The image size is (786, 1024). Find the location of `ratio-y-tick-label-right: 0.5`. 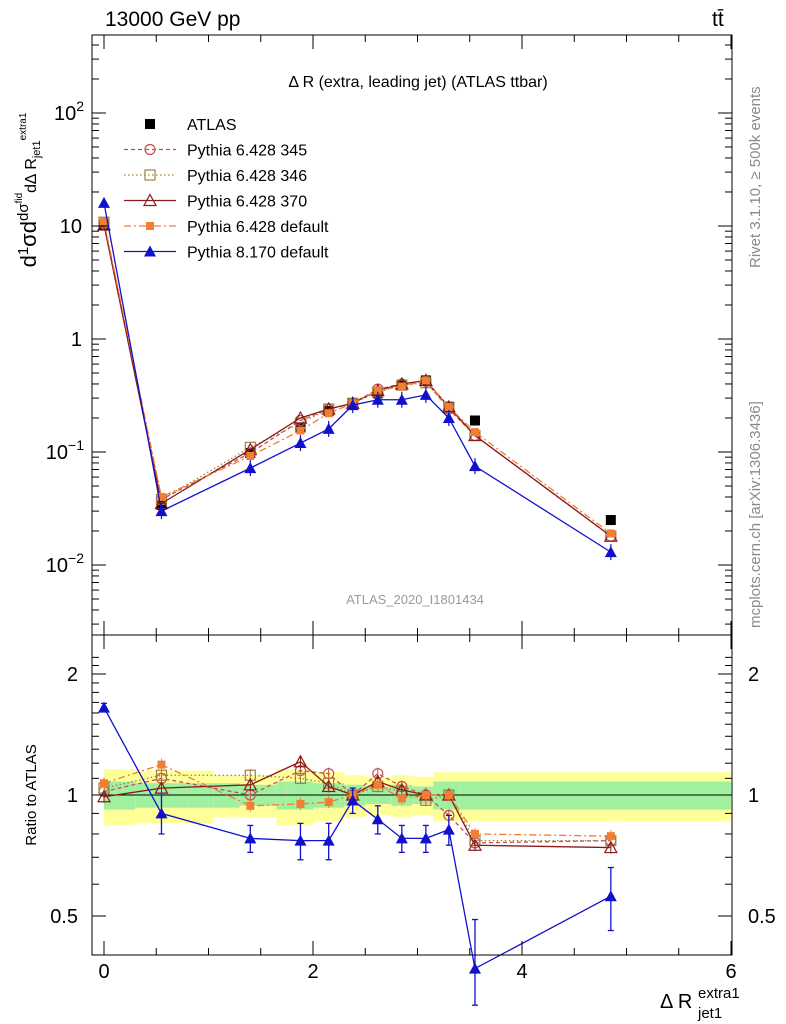

ratio-y-tick-label-right: 0.5 is located at coordinates (762, 917).